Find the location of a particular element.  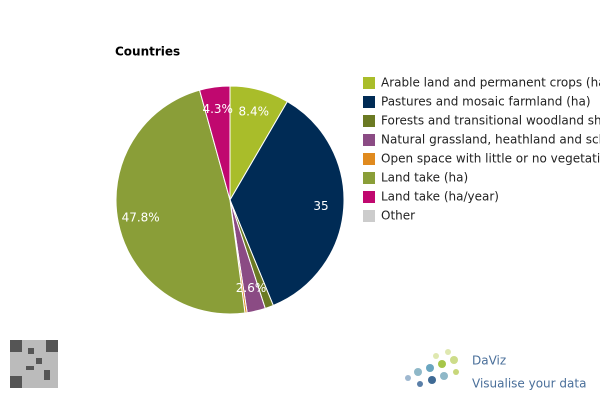

legend-label: Arable land and permanent crops (ha) is located at coordinates (490, 83).